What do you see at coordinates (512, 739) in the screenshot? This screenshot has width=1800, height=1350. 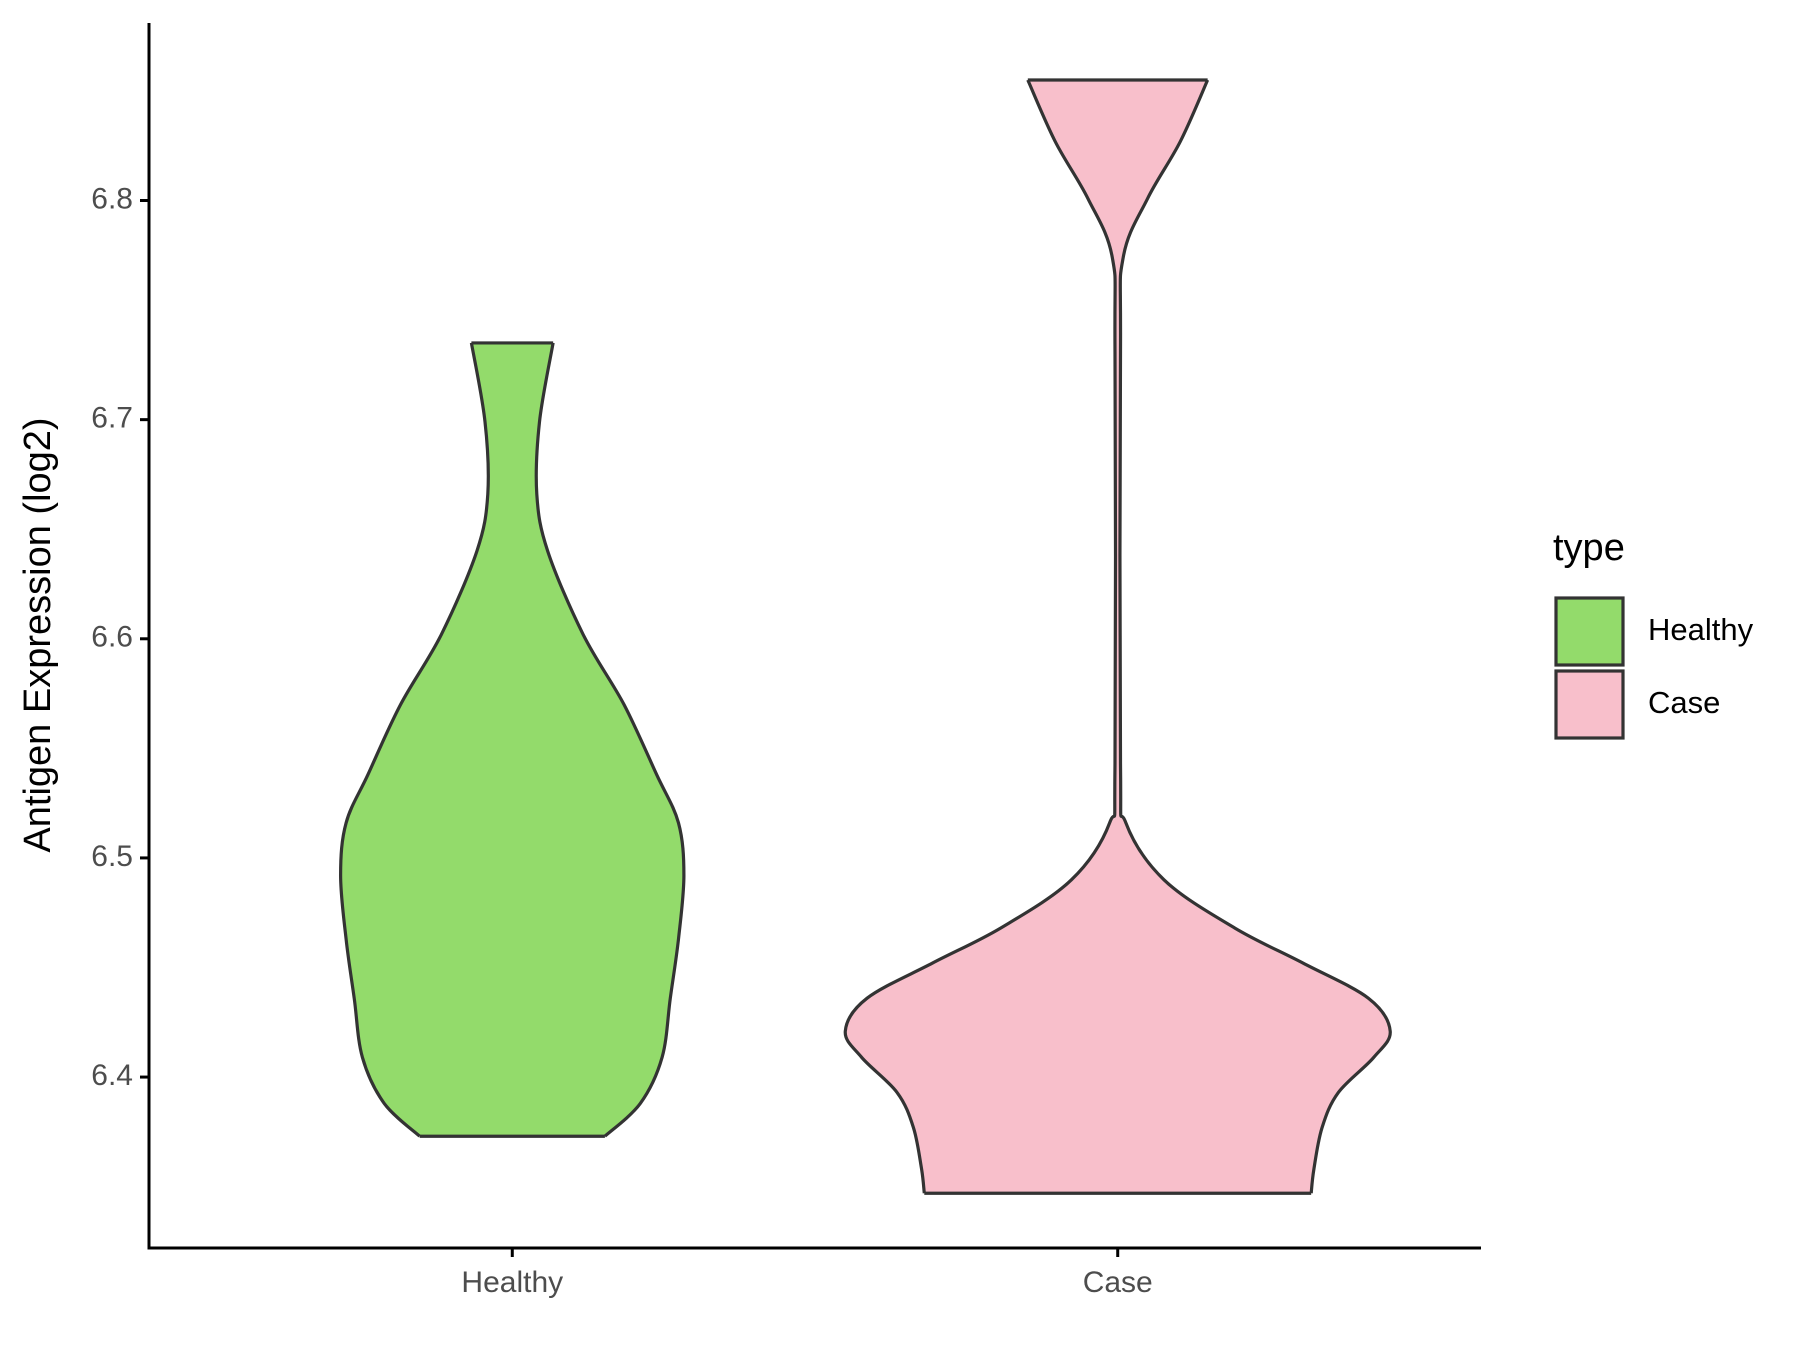 I see `violin-body` at bounding box center [512, 739].